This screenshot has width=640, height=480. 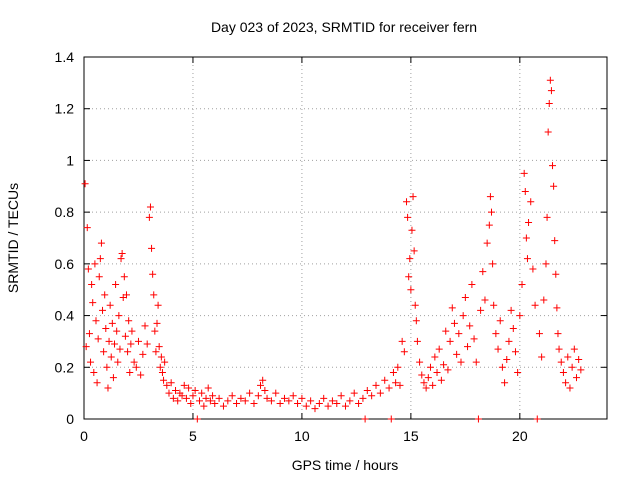 What do you see at coordinates (345, 465) in the screenshot?
I see `x-axis-label: GPS time / hours` at bounding box center [345, 465].